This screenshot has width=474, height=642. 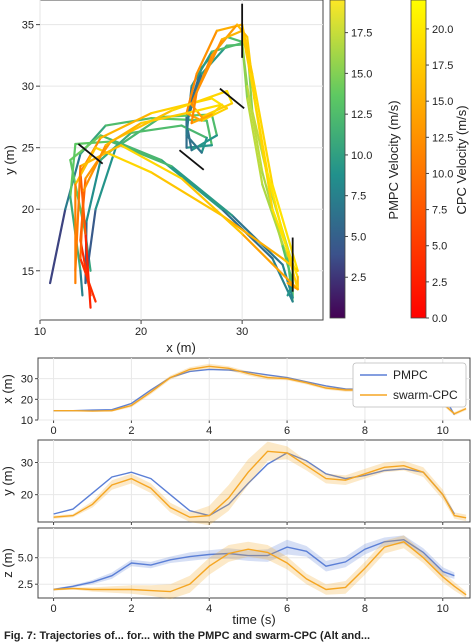 What do you see at coordinates (28, 87) in the screenshot?
I see `trajectory-y-tick-label: 30` at bounding box center [28, 87].